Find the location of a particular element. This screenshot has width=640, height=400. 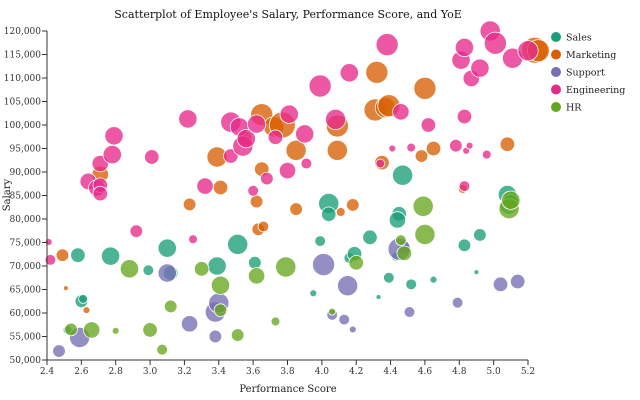

x-axis-title: Performance Score is located at coordinates (287, 389).